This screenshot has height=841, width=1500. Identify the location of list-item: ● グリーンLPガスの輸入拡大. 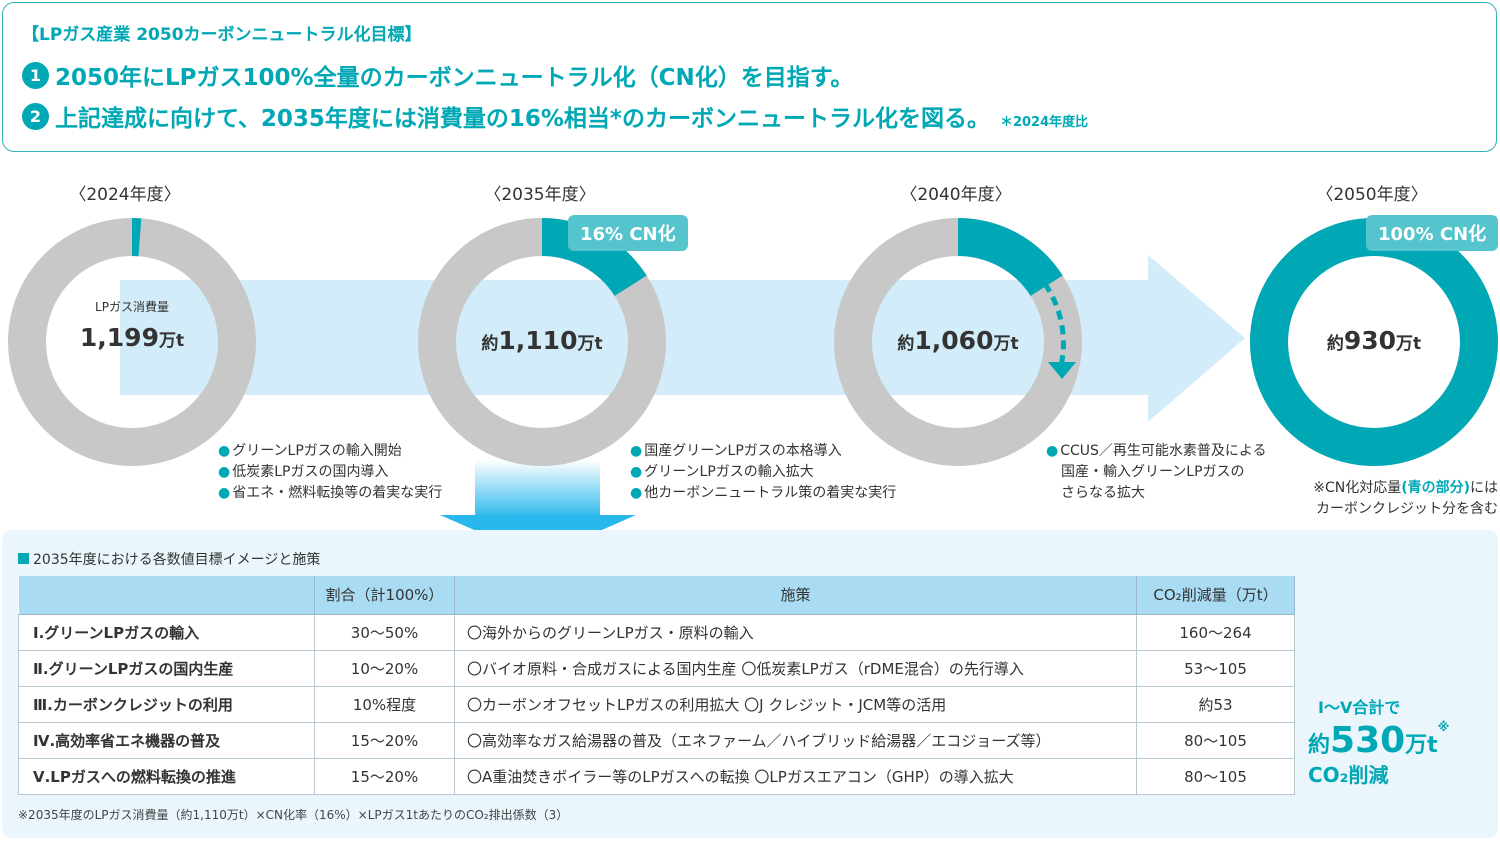
(722, 472).